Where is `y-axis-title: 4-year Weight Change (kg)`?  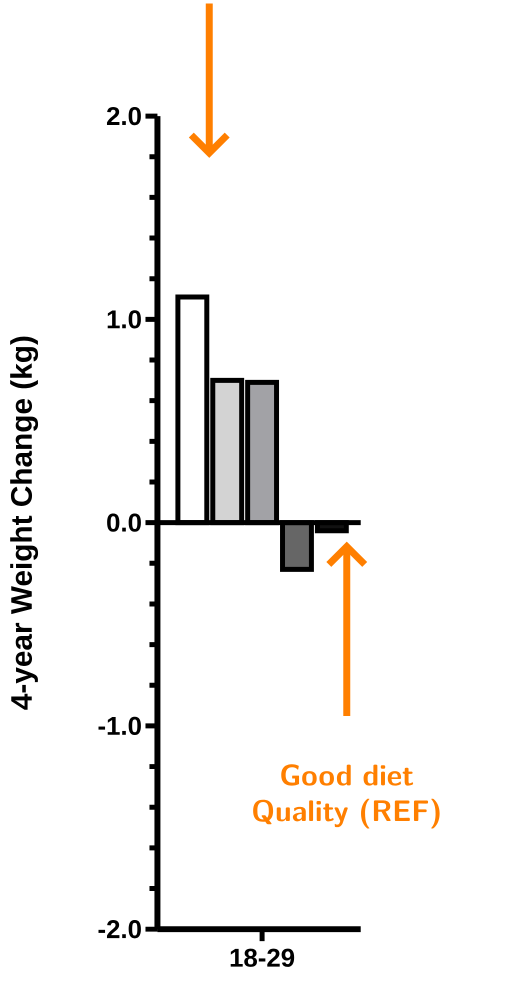 y-axis-title: 4-year Weight Change (kg) is located at coordinates (24, 523).